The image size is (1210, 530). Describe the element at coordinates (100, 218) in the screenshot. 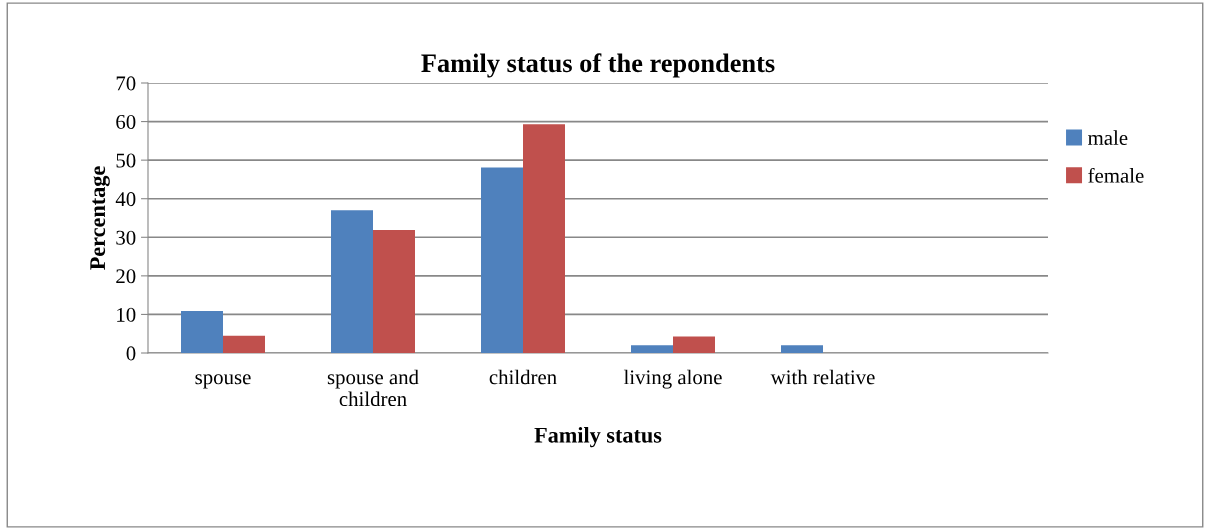

I see `y-axis-title: Percentage` at that location.